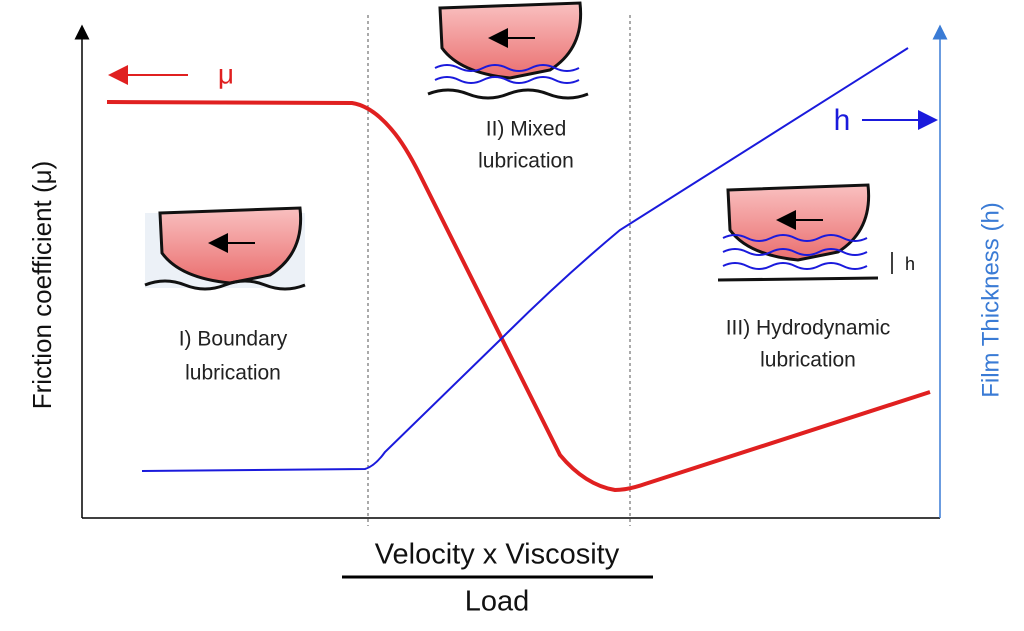 This screenshot has width=1024, height=631. What do you see at coordinates (990, 300) in the screenshot?
I see `right-axis-label: Film Thickness (h)` at bounding box center [990, 300].